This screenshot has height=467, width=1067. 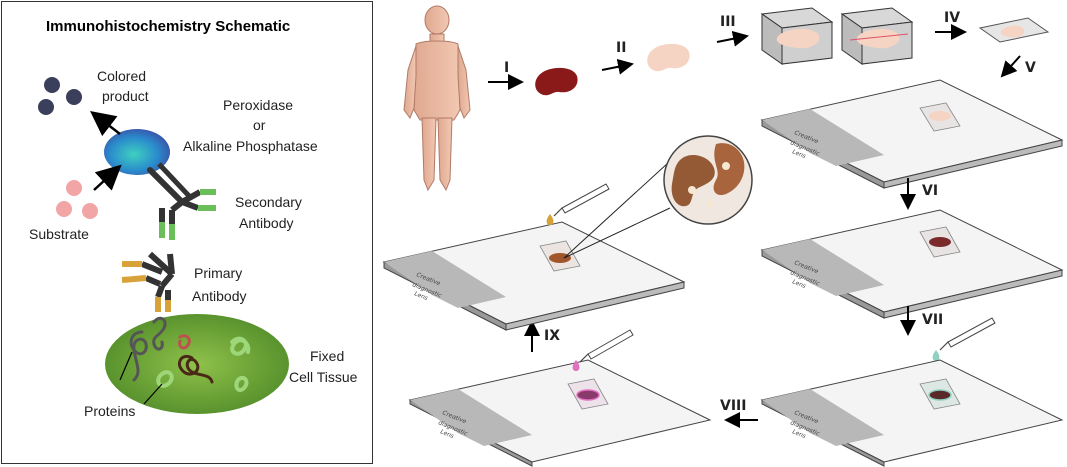 I want to click on arrow-substrate-to-enzyme, so click(x=107, y=177).